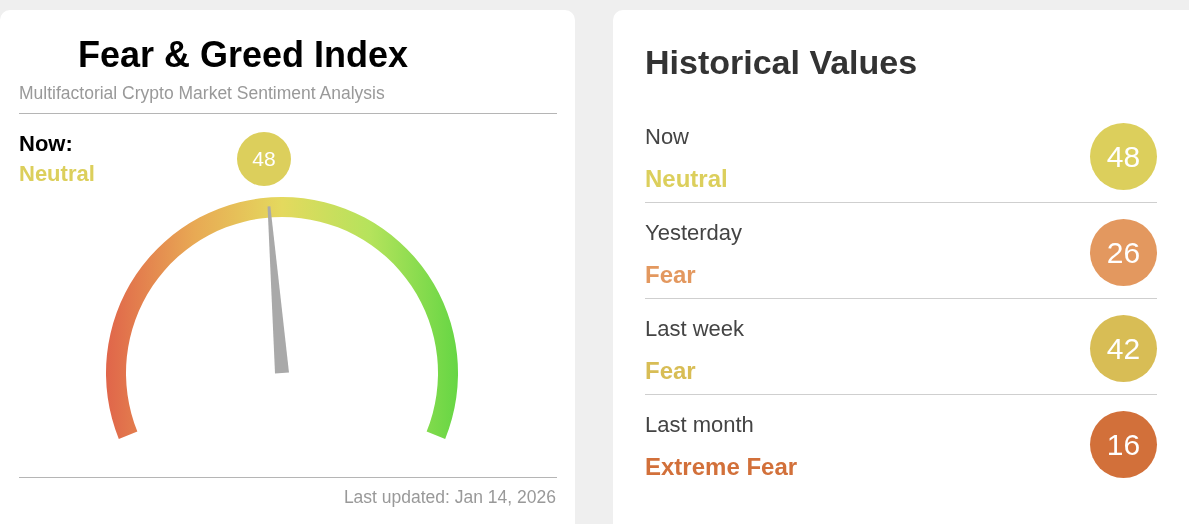 The width and height of the screenshot is (1189, 524). I want to click on category-label: Last week, so click(695, 329).